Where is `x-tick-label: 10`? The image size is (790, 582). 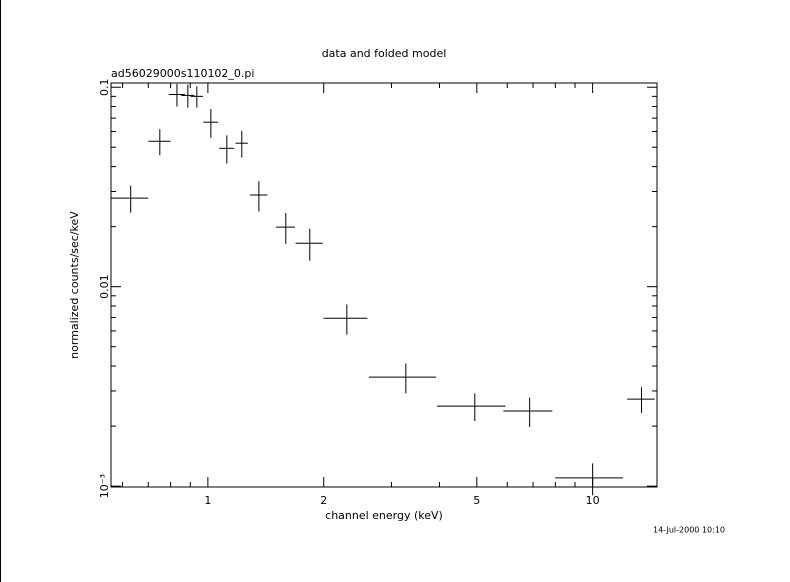 x-tick-label: 10 is located at coordinates (593, 500).